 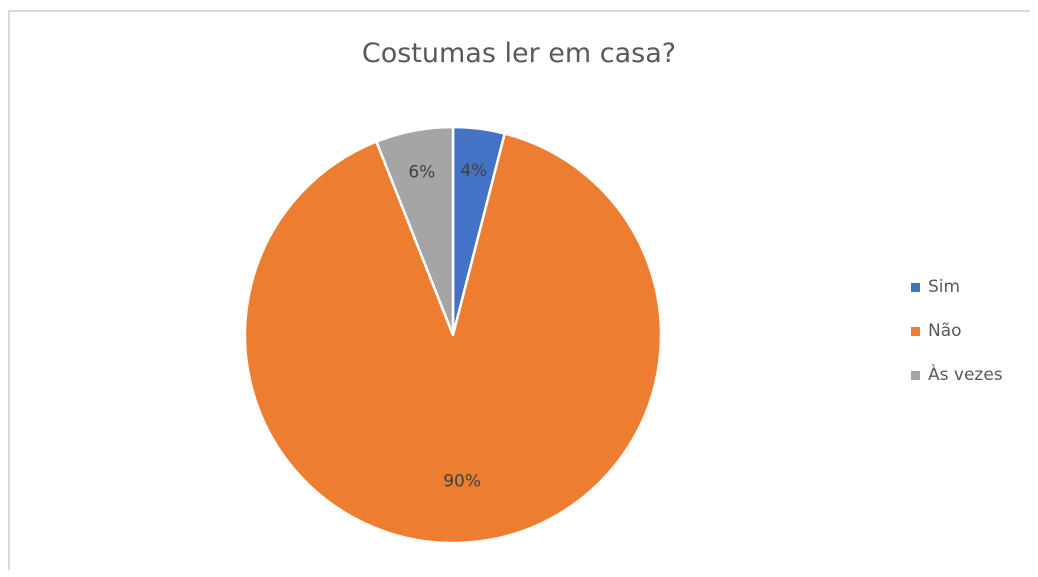 What do you see at coordinates (421, 173) in the screenshot?
I see `data-label-as-vezes: 6%` at bounding box center [421, 173].